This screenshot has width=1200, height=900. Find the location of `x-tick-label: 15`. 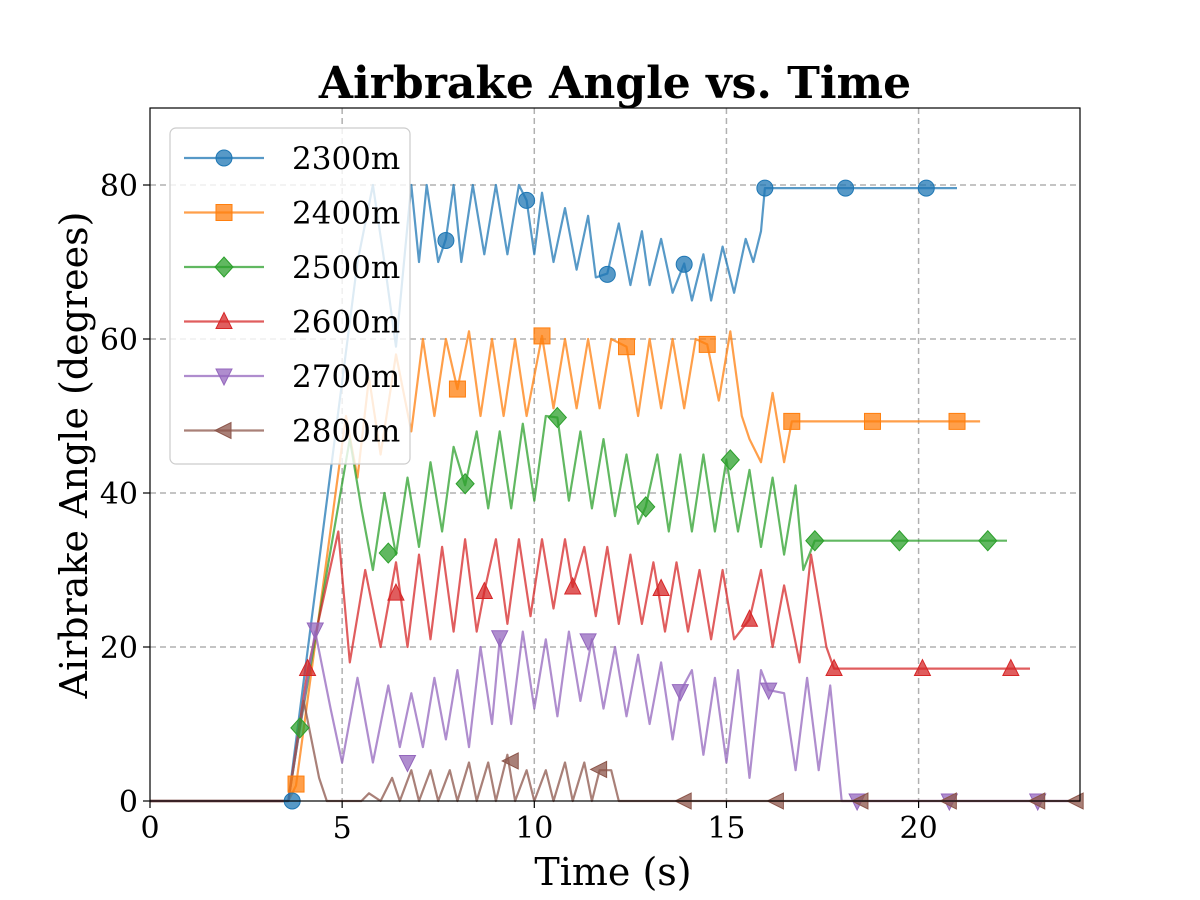

x-tick-label: 15 is located at coordinates (726, 828).